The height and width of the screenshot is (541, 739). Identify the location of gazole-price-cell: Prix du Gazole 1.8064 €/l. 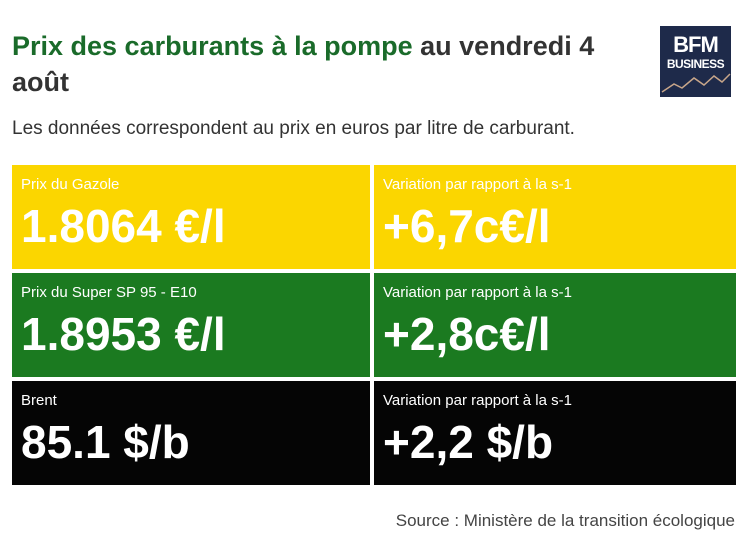
(191, 217).